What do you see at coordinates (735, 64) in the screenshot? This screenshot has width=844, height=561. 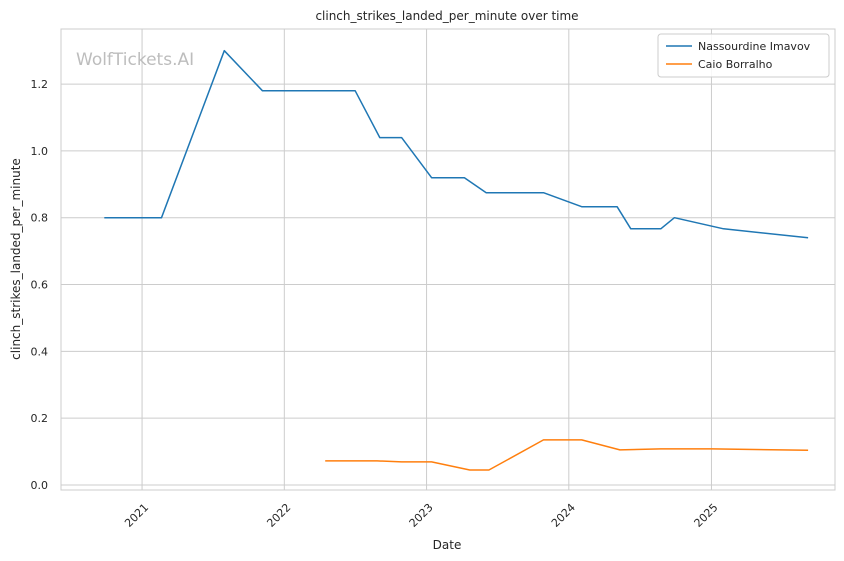 I see `legend-label-series-2: Caio Borralho` at bounding box center [735, 64].